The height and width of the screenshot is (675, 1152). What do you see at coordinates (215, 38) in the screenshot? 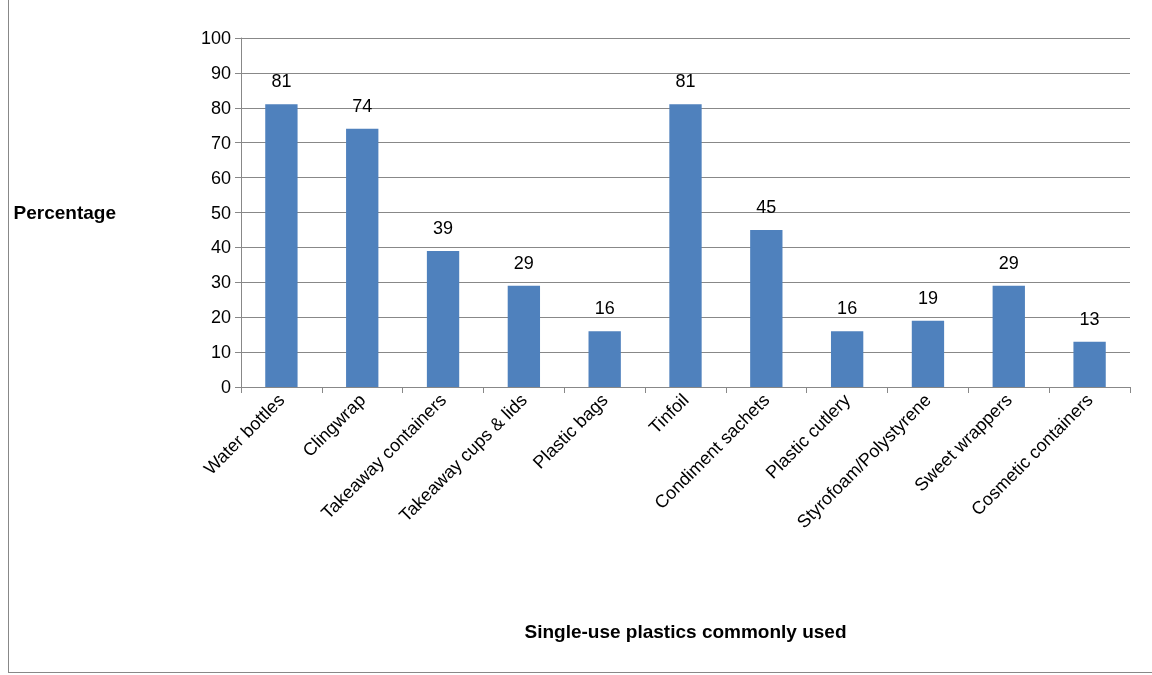
I see `y-tick-label: 100` at bounding box center [215, 38].